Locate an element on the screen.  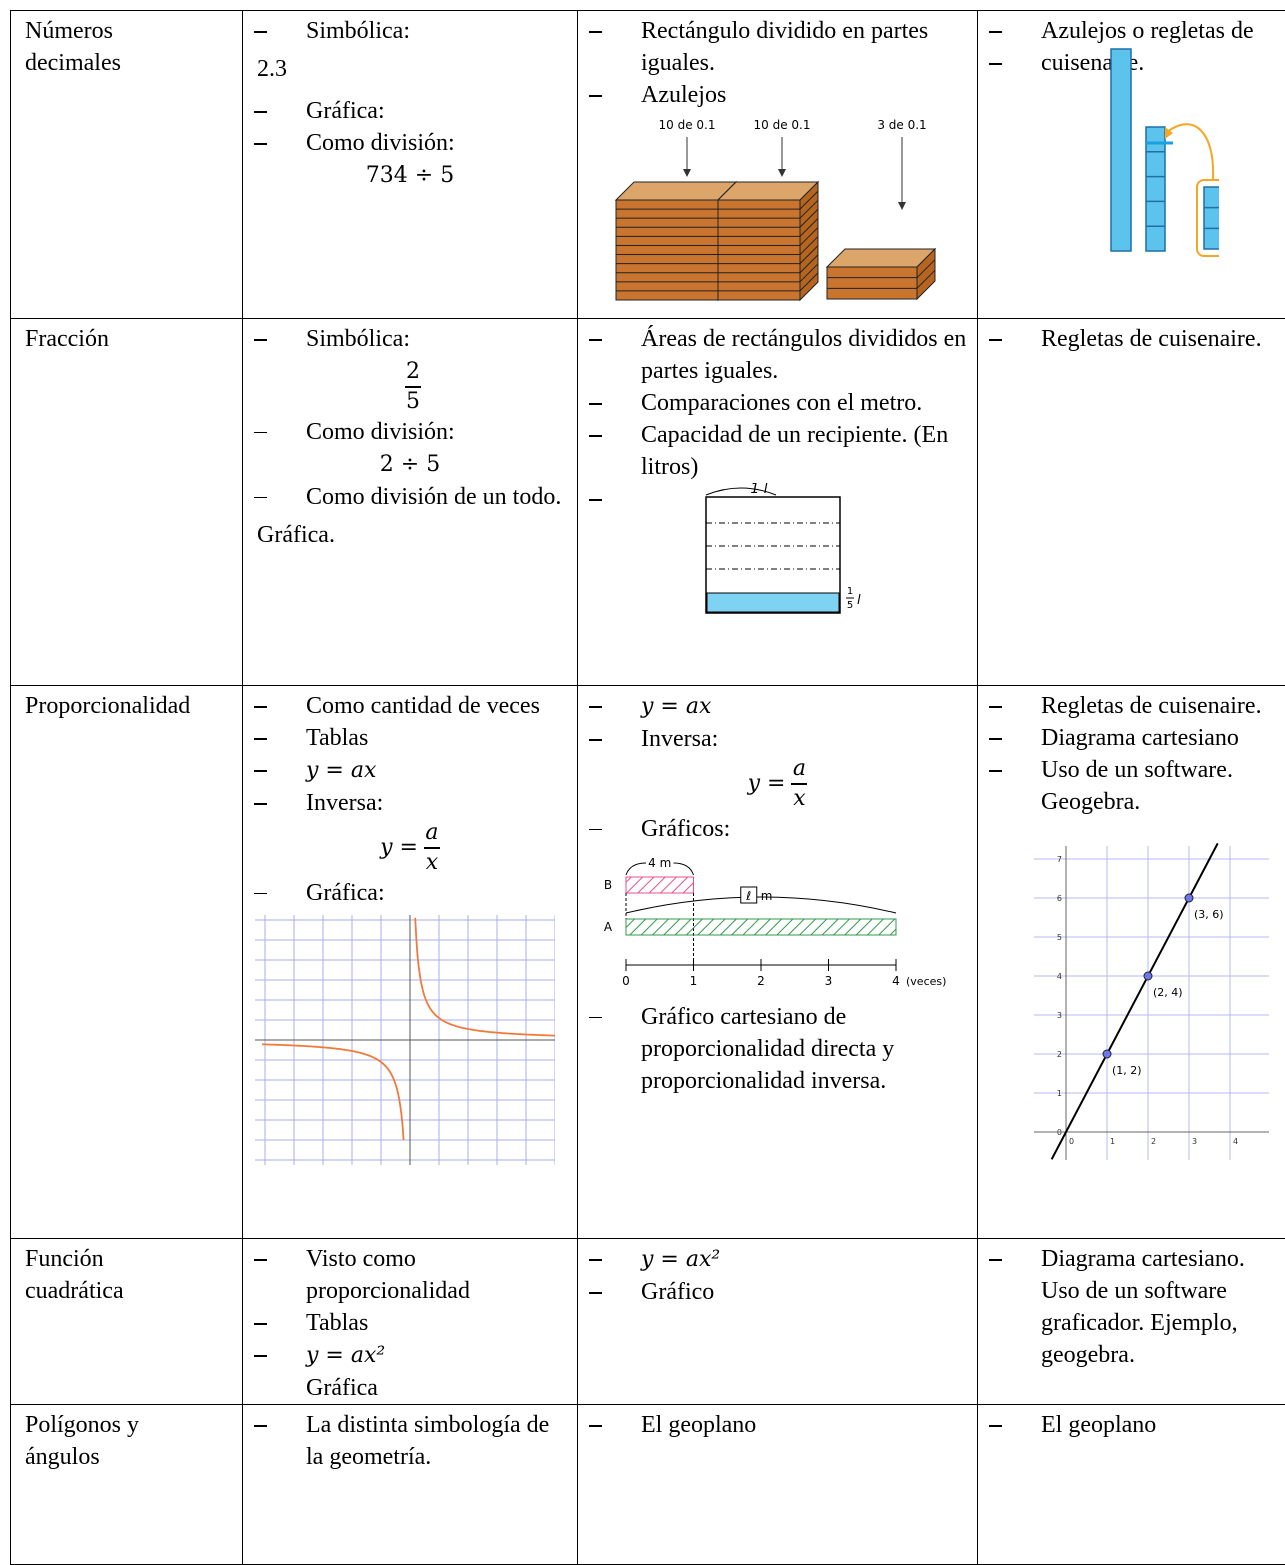
move-arrow is located at coordinates (1190, 151).